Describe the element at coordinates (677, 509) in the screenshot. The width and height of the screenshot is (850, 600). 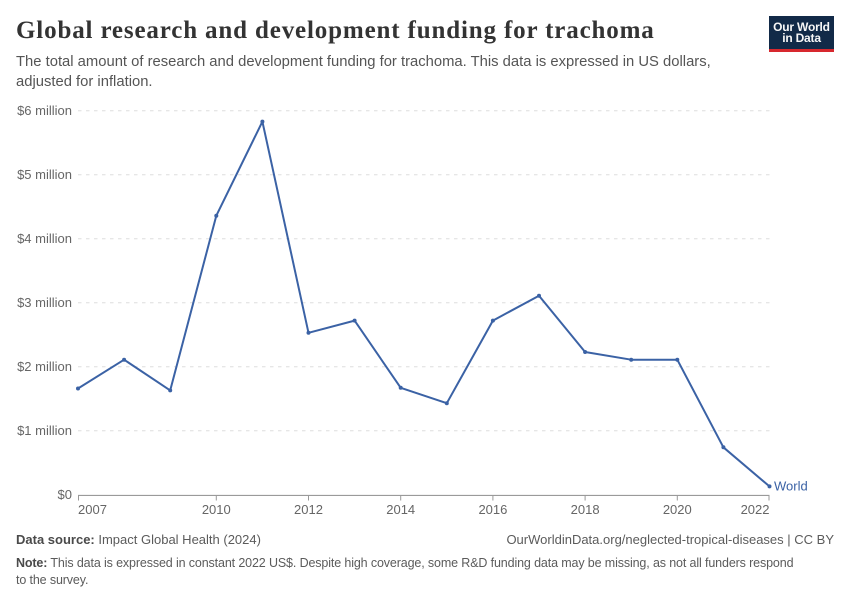
I see `svg-text: 2020` at that location.